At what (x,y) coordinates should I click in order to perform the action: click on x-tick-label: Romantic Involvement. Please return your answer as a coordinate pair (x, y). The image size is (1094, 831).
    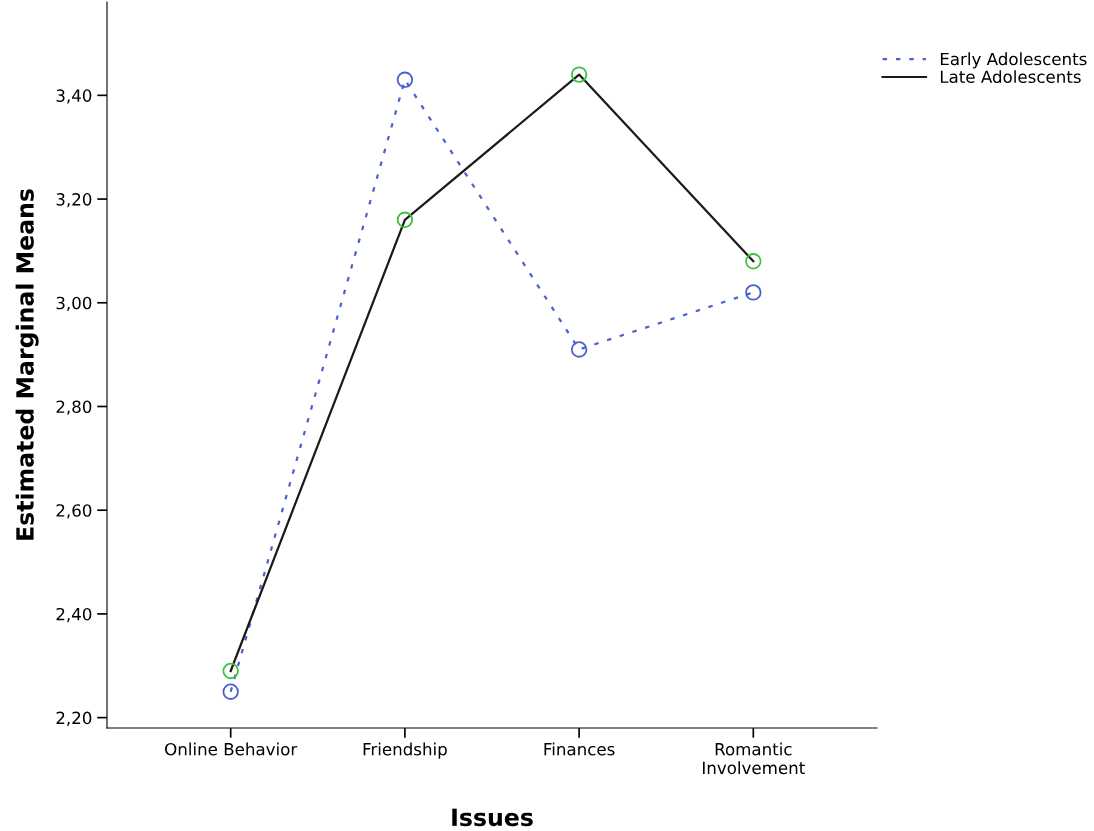
    Looking at the image, I should click on (754, 758).